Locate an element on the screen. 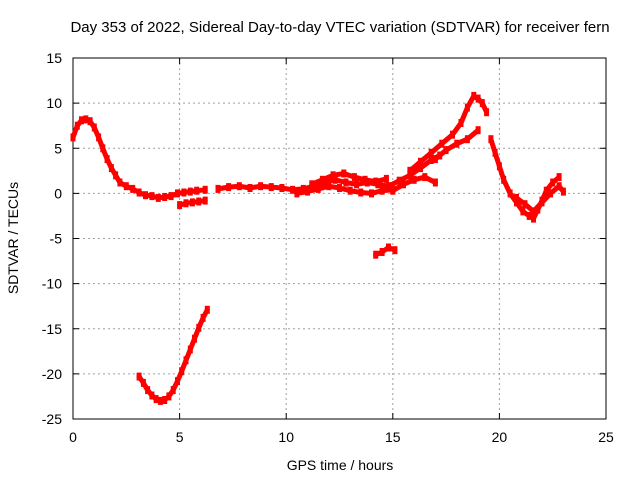 Image resolution: width=640 pixels, height=480 pixels. y-tick-label: 10 is located at coordinates (54, 103).